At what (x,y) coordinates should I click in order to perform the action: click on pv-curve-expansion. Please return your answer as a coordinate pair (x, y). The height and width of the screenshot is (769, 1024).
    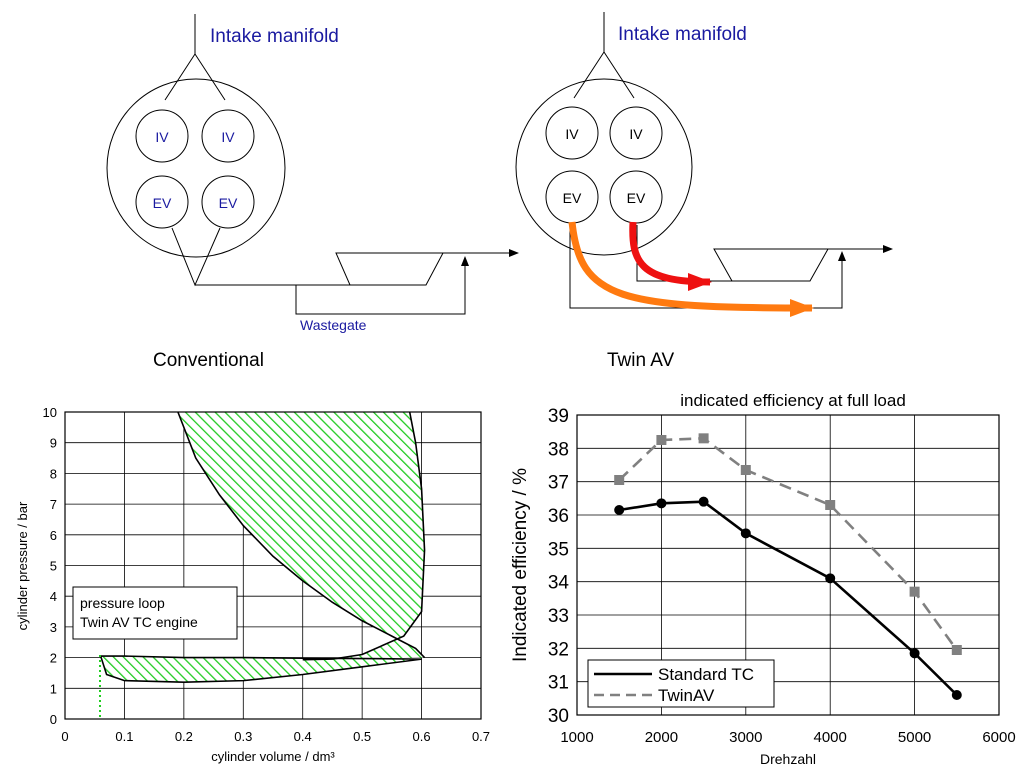
    Looking at the image, I should click on (301, 535).